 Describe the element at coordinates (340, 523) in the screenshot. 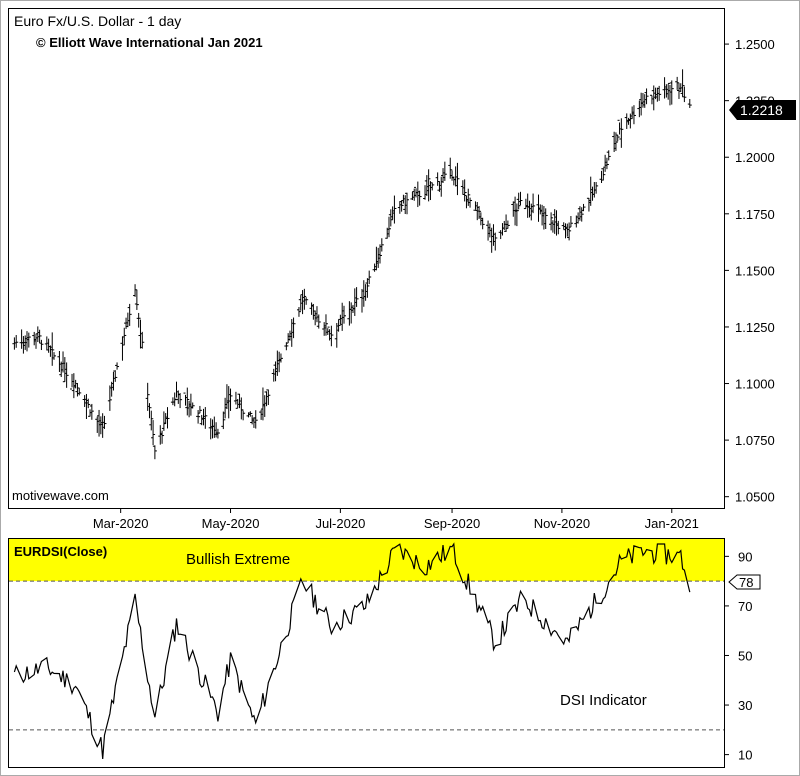

I see `x-tick-label: Jul-2020` at that location.